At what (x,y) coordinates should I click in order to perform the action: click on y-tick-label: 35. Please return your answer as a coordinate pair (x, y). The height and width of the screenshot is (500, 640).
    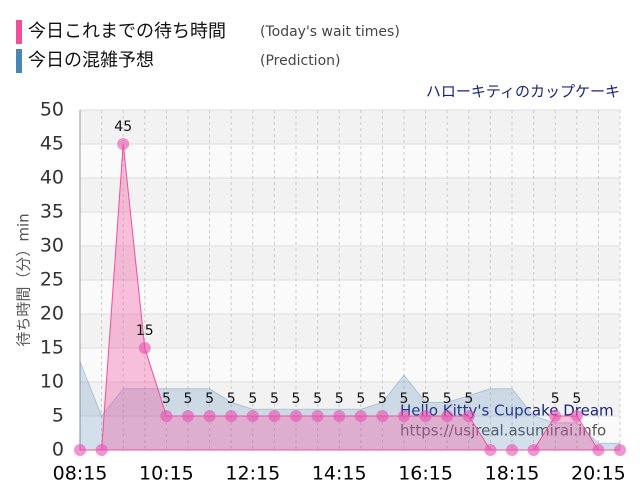
    Looking at the image, I should click on (52, 212).